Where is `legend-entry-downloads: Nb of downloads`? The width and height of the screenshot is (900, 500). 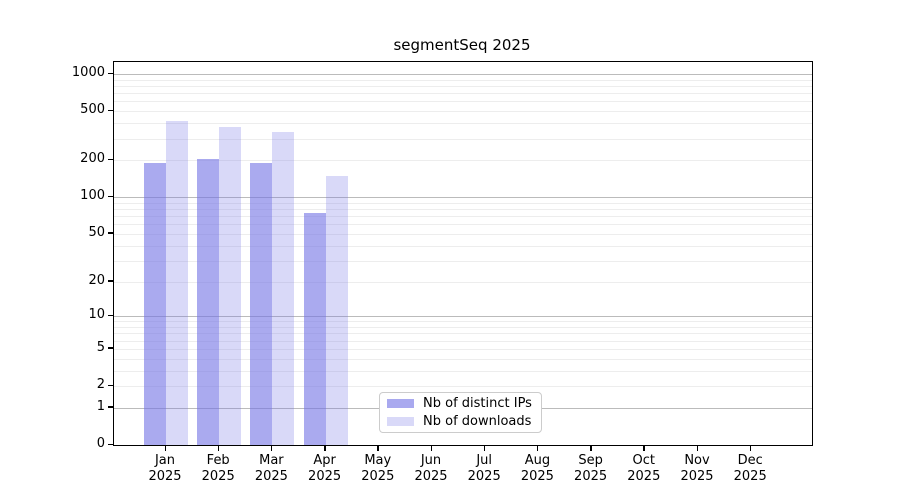 legend-entry-downloads: Nb of downloads is located at coordinates (460, 421).